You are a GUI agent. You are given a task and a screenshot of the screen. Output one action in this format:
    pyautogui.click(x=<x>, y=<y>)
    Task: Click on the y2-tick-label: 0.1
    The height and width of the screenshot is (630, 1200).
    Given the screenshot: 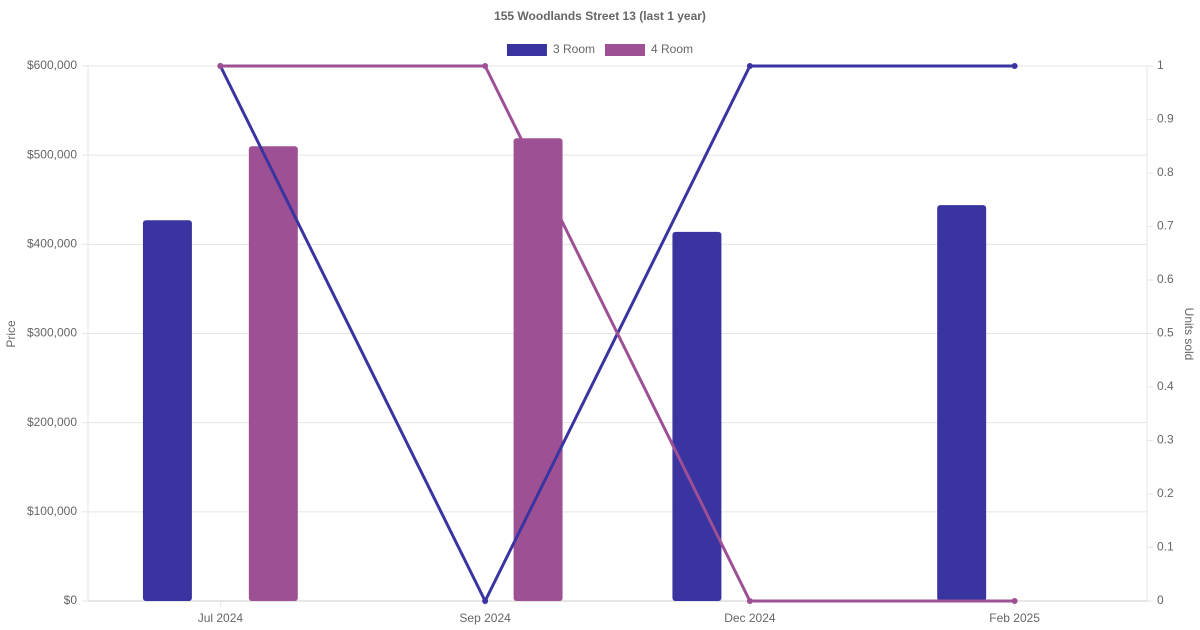 What is the action you would take?
    pyautogui.click(x=1165, y=547)
    